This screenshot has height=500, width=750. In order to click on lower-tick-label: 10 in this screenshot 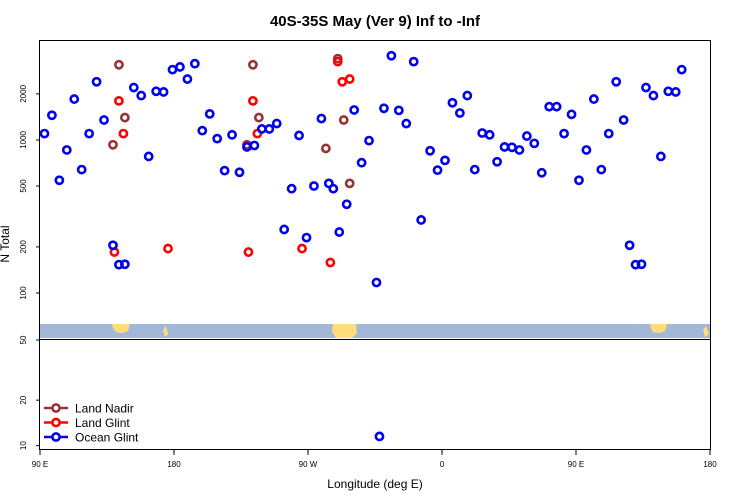, I will do `click(23, 445)`.